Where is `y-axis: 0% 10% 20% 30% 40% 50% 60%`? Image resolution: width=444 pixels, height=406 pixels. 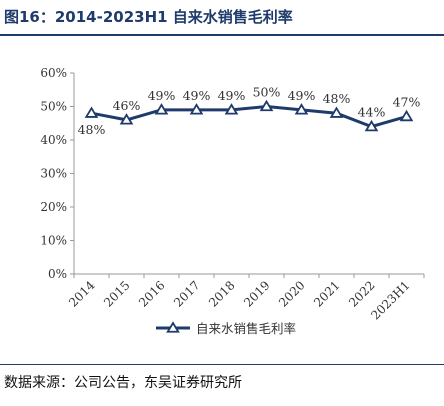
y-axis: 0% 10% 20% 30% 40% 50% 60% is located at coordinates (57, 173).